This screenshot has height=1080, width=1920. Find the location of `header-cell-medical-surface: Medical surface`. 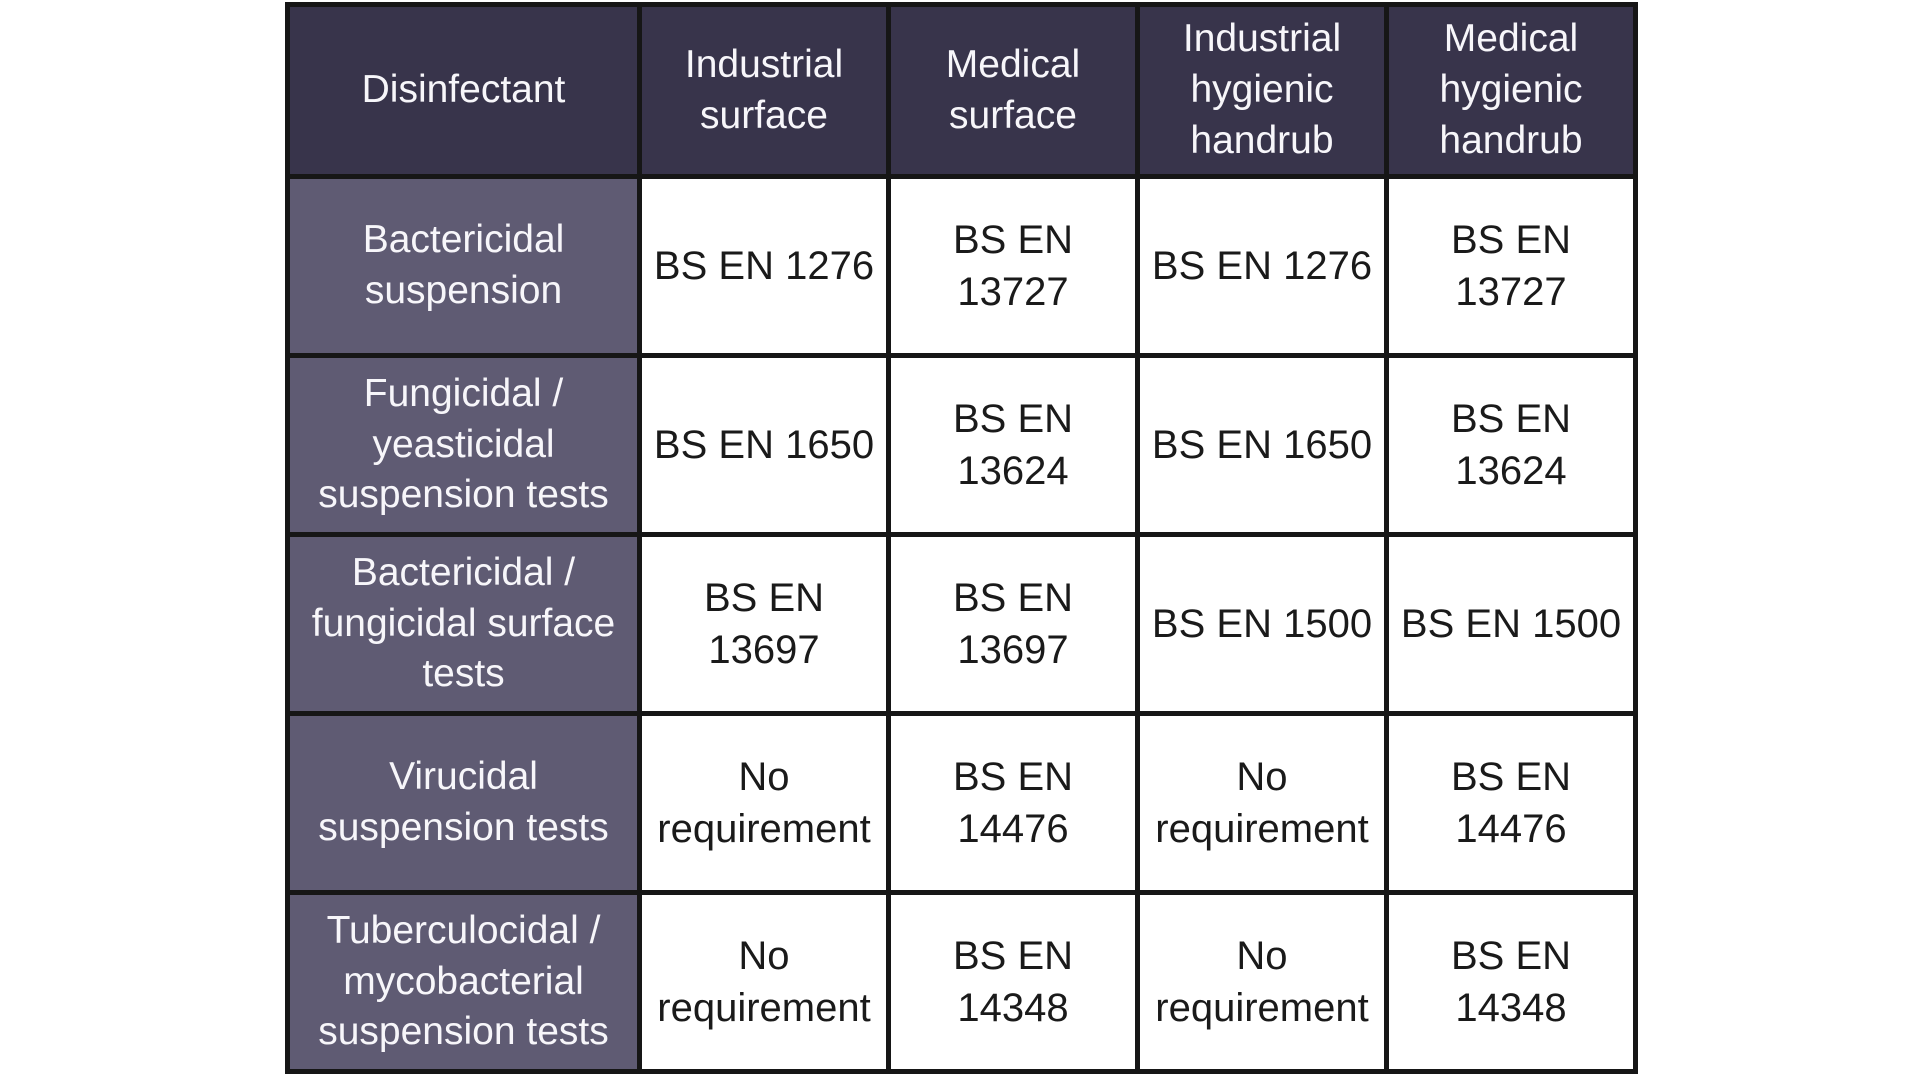

header-cell-medical-surface: Medical surface is located at coordinates (1013, 90).